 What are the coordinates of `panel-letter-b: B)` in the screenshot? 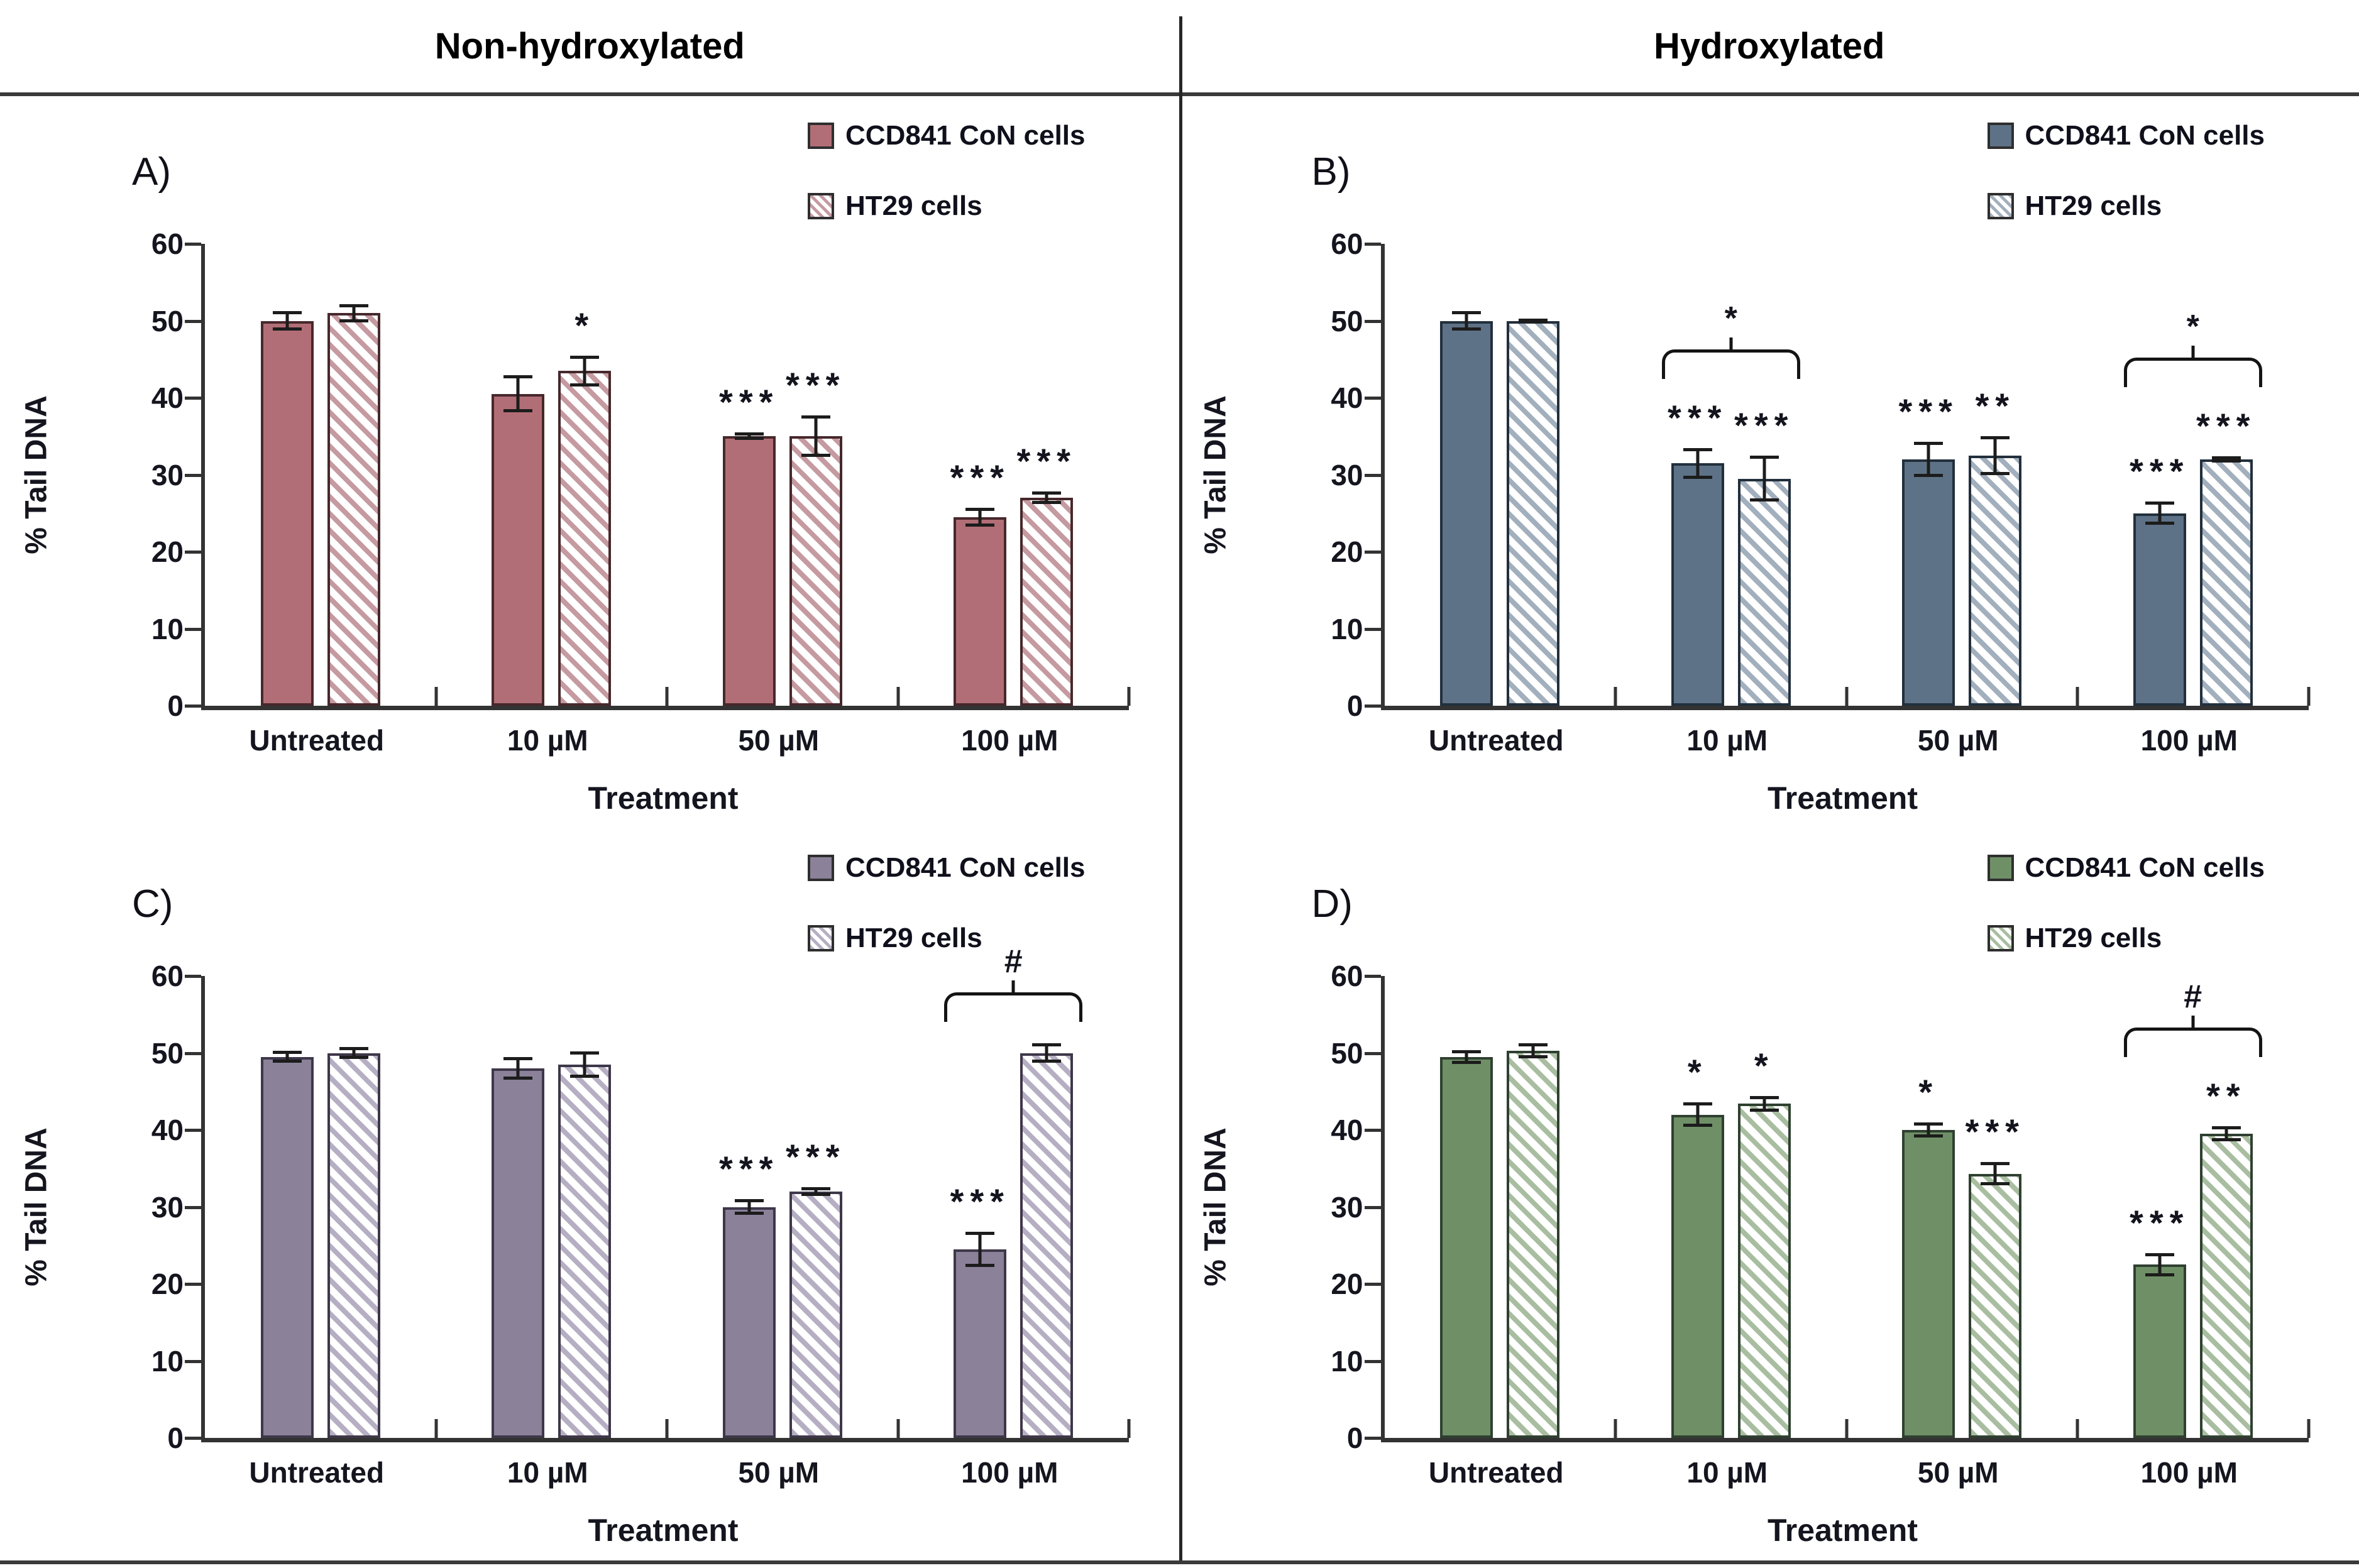 It's located at (1331, 172).